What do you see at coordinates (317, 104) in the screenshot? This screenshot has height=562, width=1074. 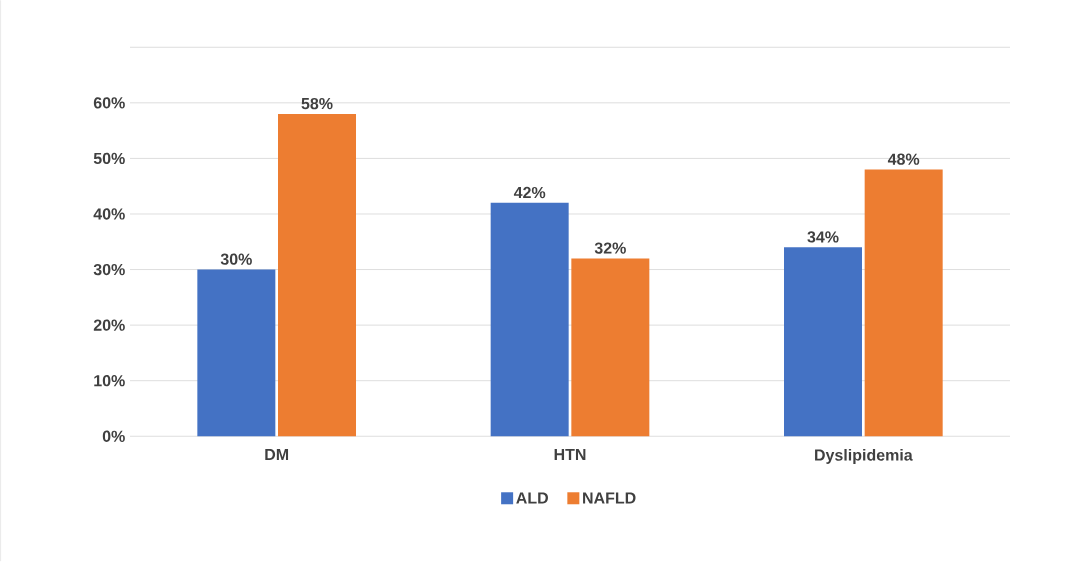 I see `data-label: 58%` at bounding box center [317, 104].